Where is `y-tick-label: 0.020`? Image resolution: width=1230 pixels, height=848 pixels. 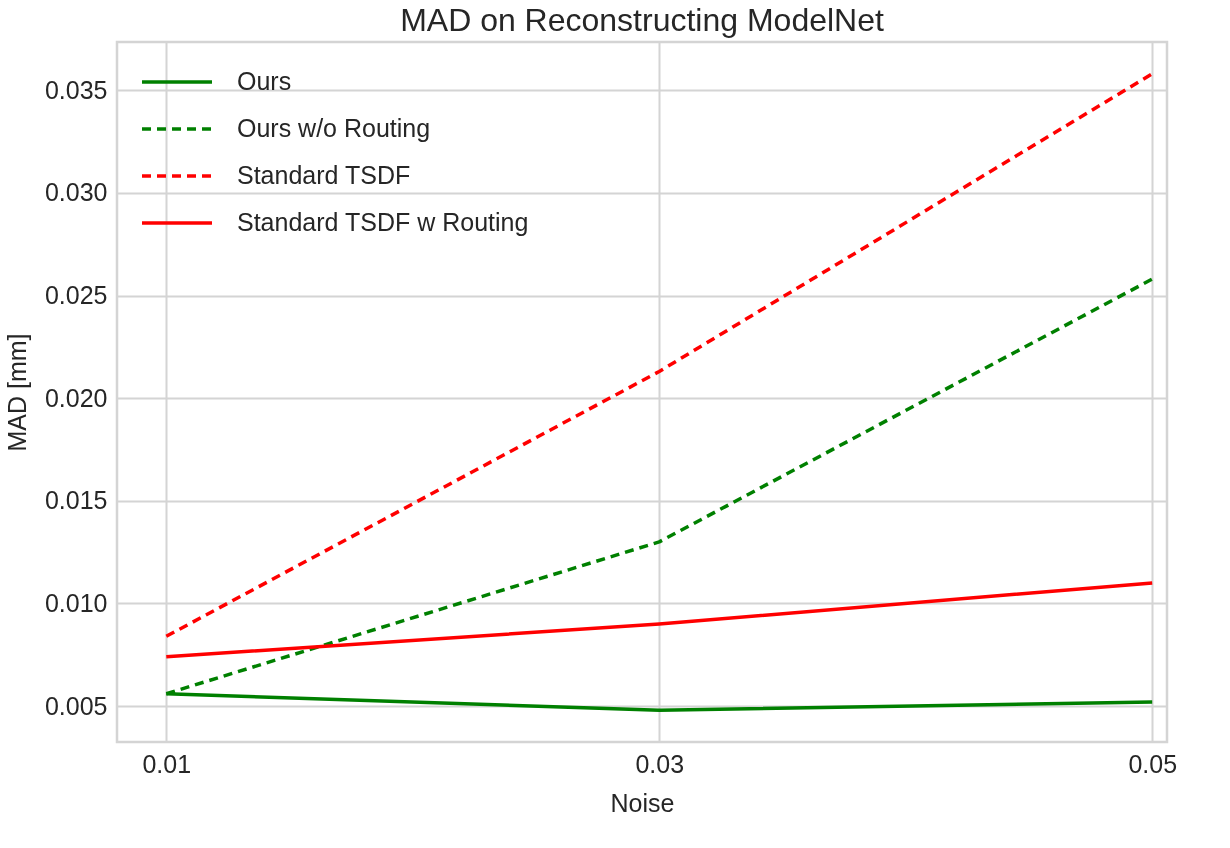
y-tick-label: 0.020 is located at coordinates (76, 397).